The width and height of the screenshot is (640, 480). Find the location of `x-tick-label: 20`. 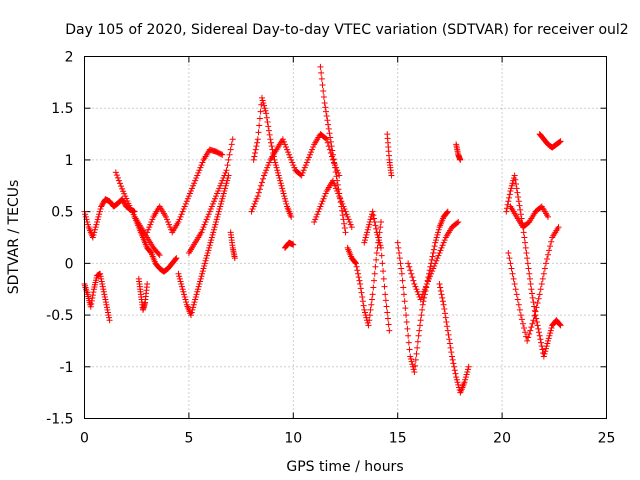

x-tick-label: 20 is located at coordinates (502, 439).